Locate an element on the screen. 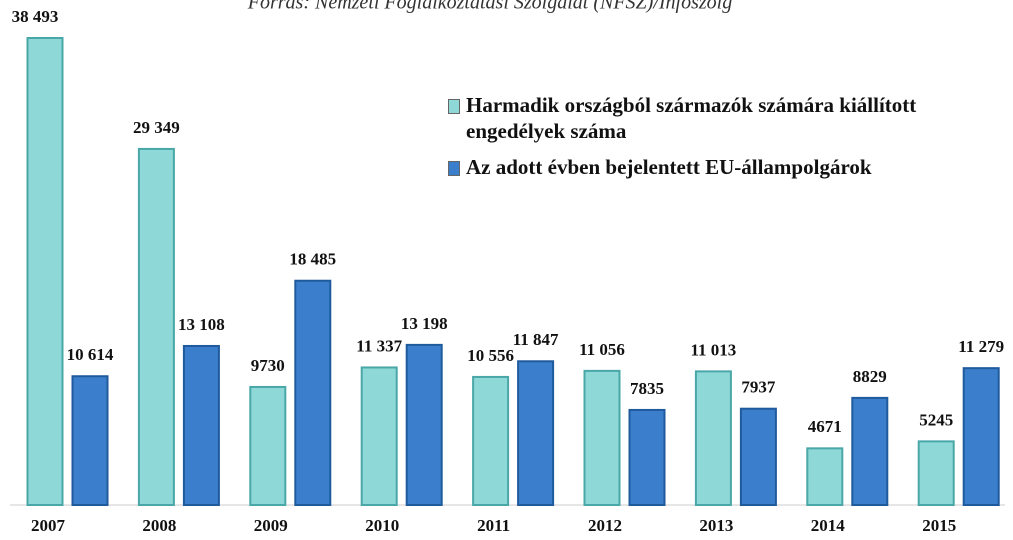 Image resolution: width=1013 pixels, height=540 pixels. x-tick-label: 2012 is located at coordinates (605, 525).